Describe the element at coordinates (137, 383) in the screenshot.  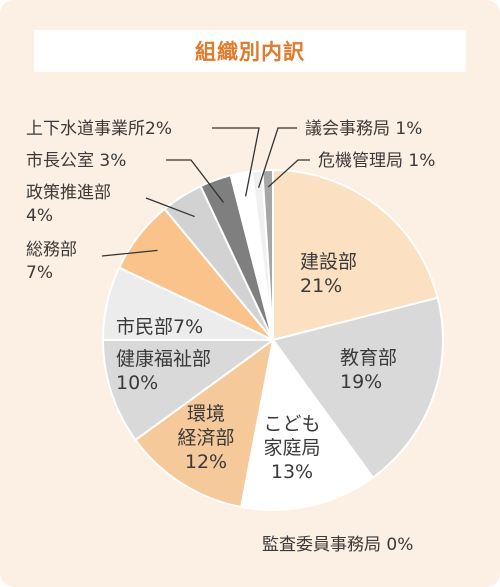
I see `slice-label: 10%` at that location.